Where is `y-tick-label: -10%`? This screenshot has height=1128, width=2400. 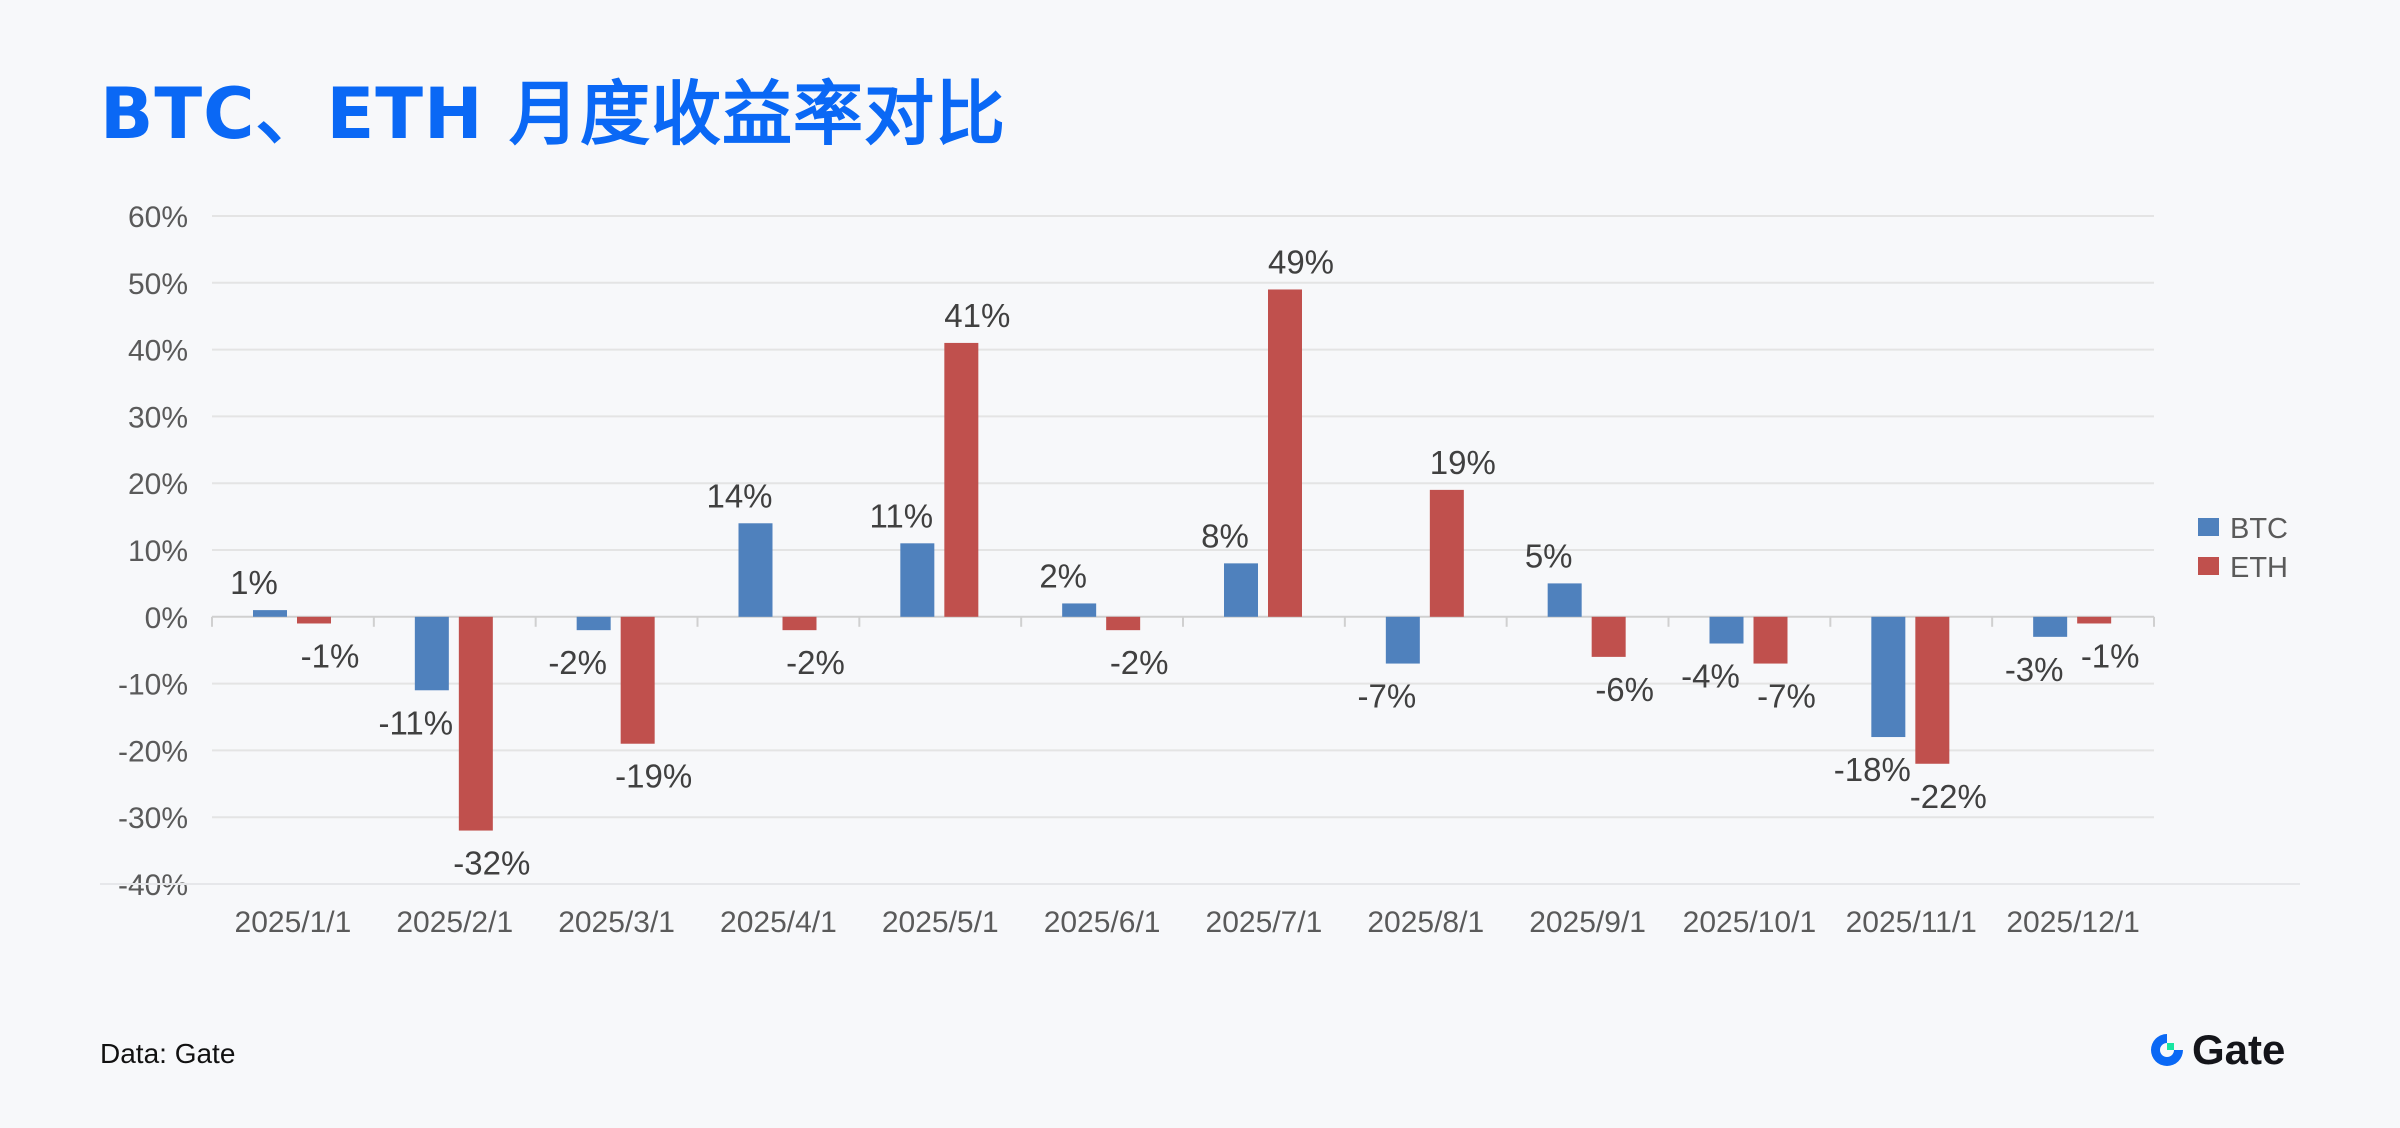
y-tick-label: -10% is located at coordinates (153, 685).